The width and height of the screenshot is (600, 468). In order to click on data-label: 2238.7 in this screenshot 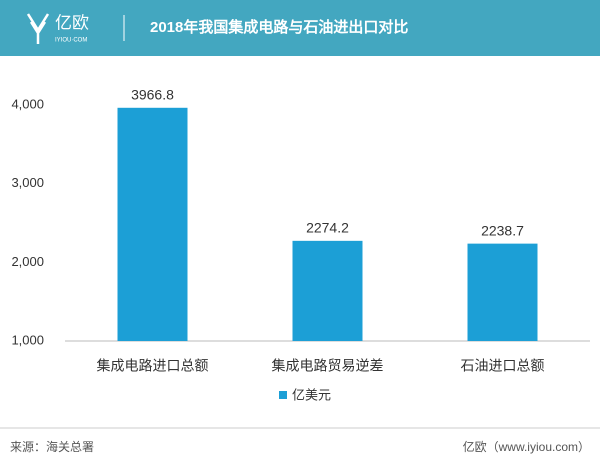, I will do `click(502, 230)`.